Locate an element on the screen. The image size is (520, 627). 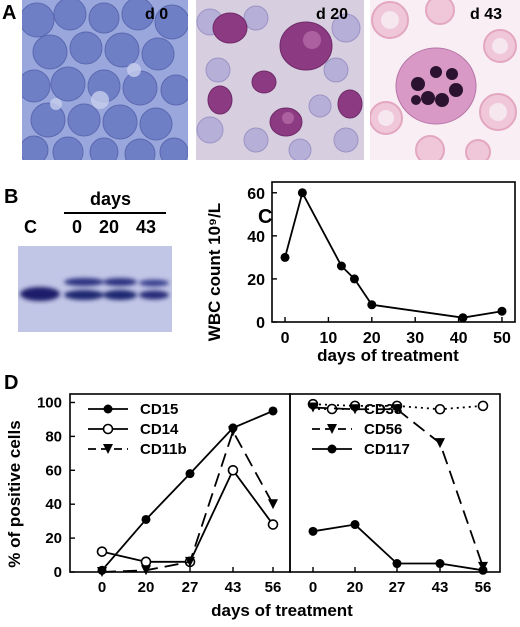
y-tick-label: 80 is located at coordinates (53, 436).